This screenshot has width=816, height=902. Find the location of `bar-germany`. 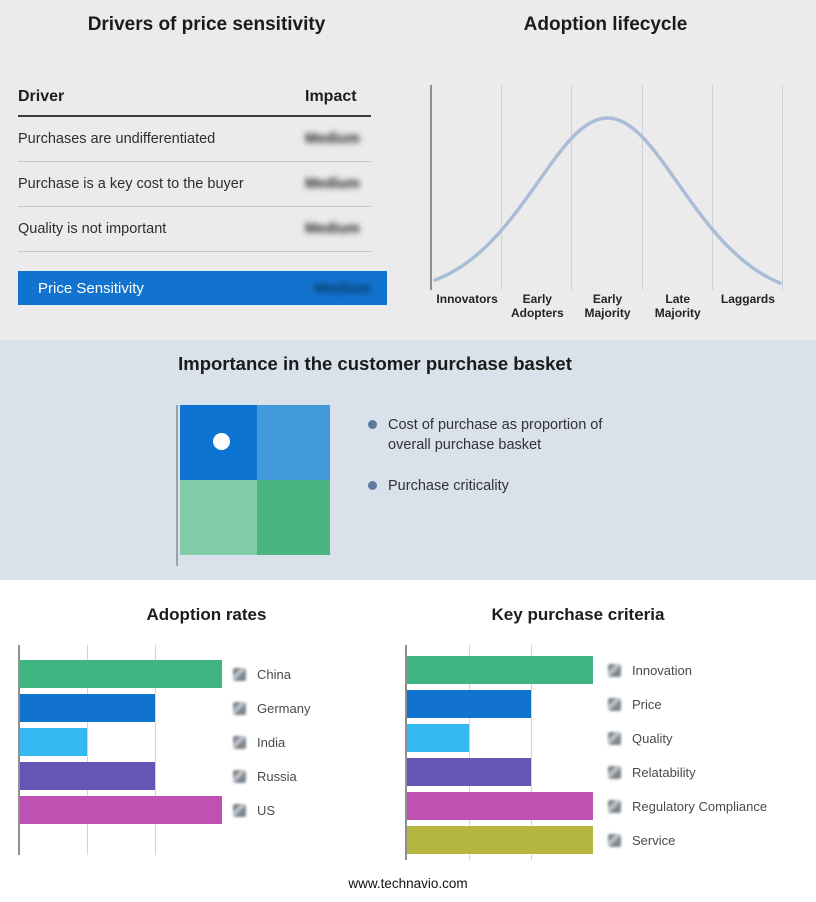

bar-germany is located at coordinates (87, 708).